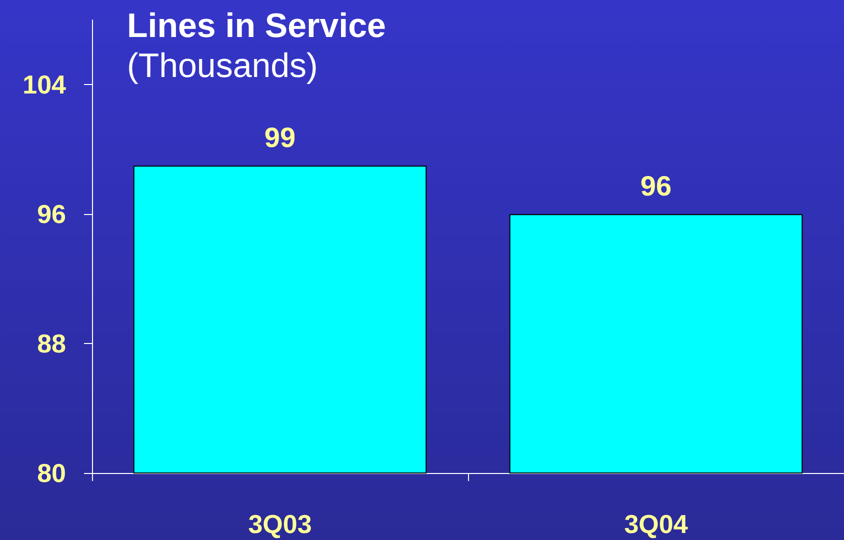 The height and width of the screenshot is (540, 844). Describe the element at coordinates (280, 524) in the screenshot. I see `x-tick-label: 3Q03` at that location.